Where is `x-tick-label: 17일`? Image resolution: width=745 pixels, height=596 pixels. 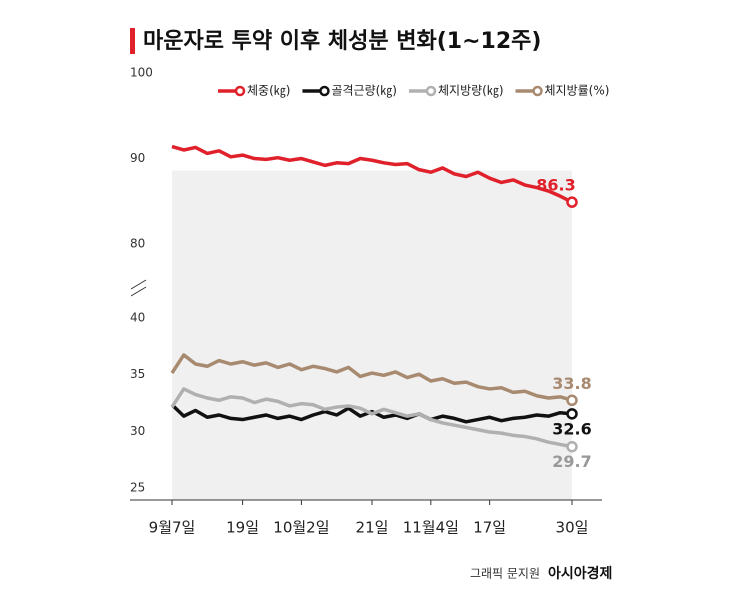 x-tick-label: 17일 is located at coordinates (489, 528).